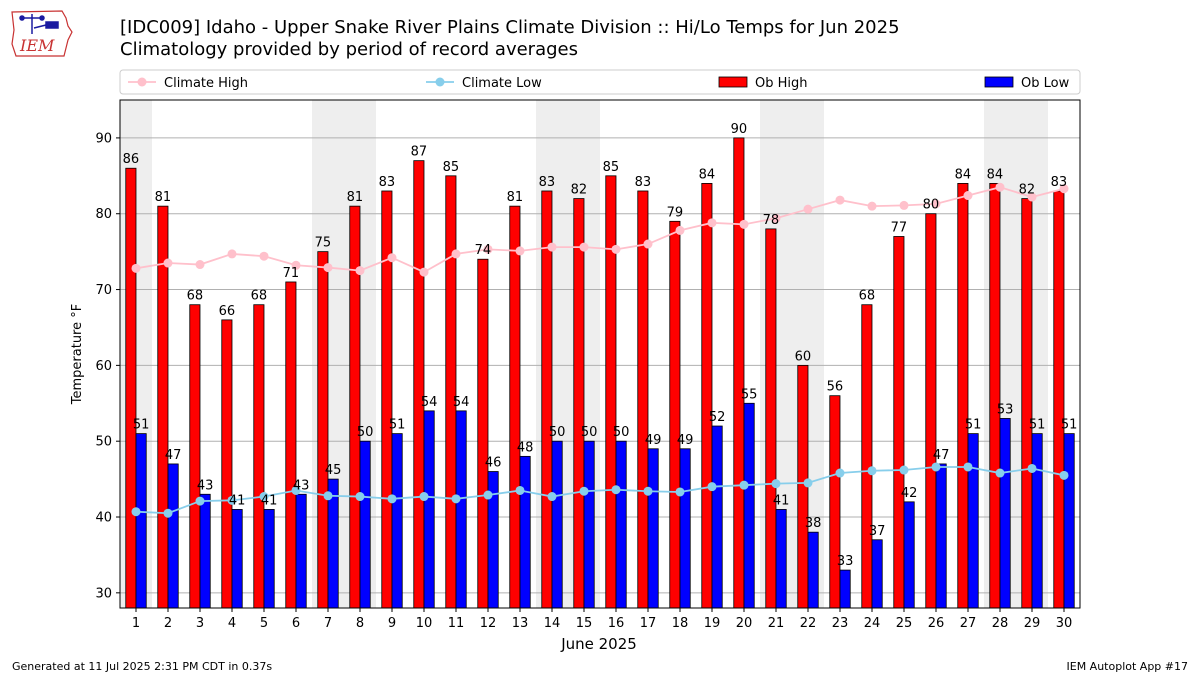  Describe the element at coordinates (232, 623) in the screenshot. I see `x-tick-label-4: 4` at that location.